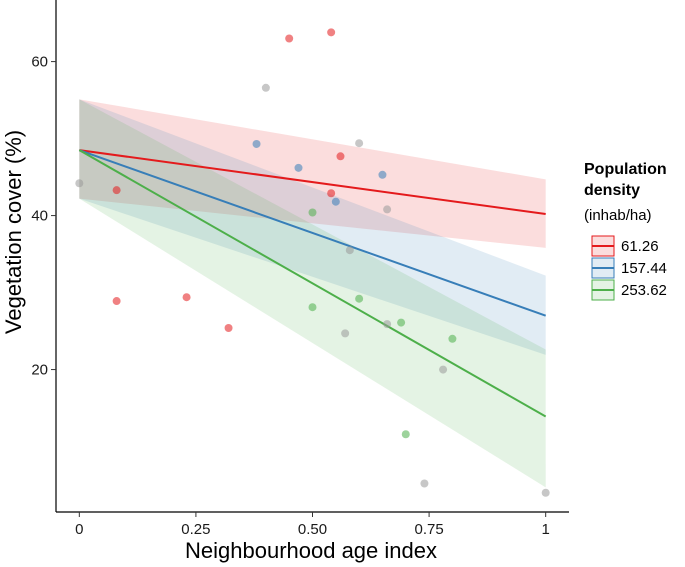  I want to click on point-253.62-2, so click(359, 298).